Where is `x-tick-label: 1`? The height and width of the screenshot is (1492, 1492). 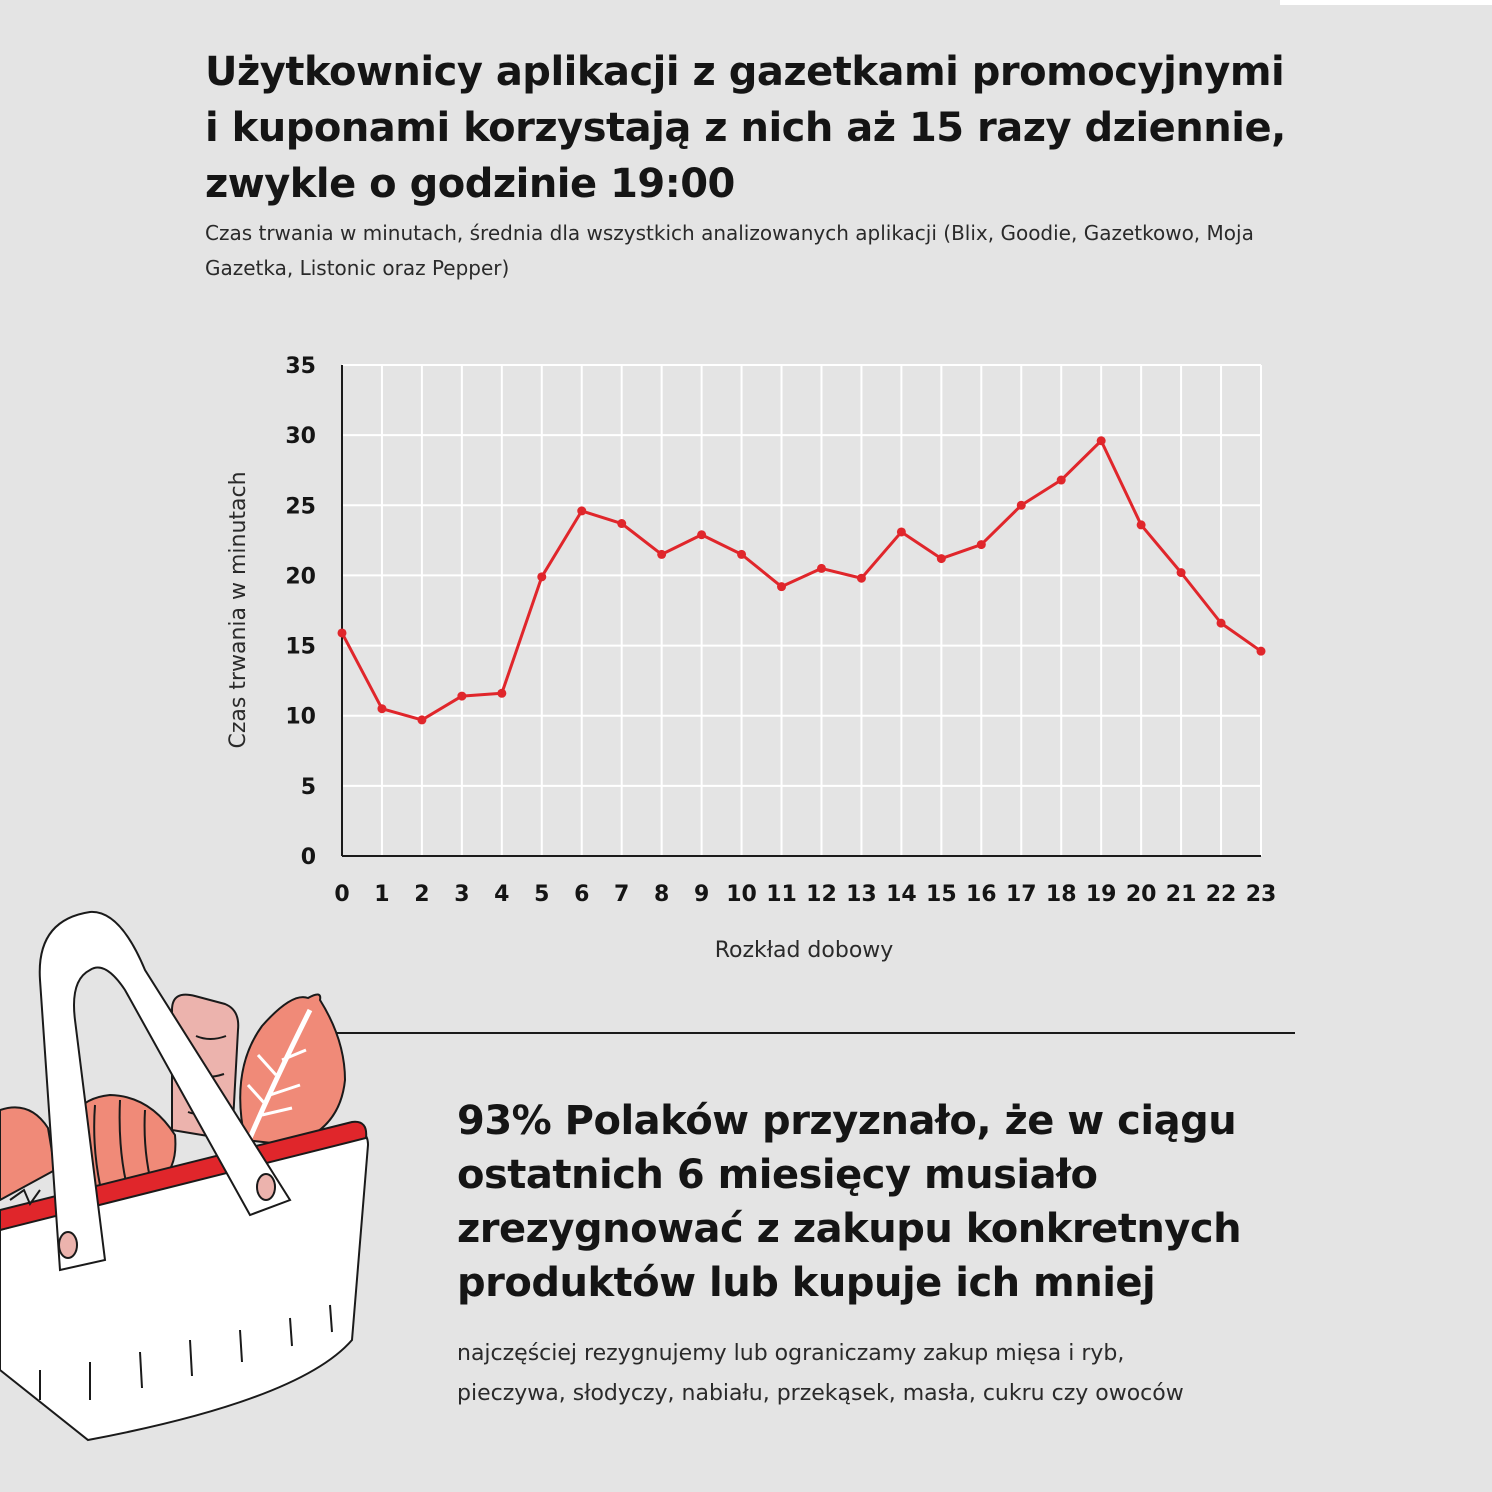
x-tick-label: 1 is located at coordinates (381, 894).